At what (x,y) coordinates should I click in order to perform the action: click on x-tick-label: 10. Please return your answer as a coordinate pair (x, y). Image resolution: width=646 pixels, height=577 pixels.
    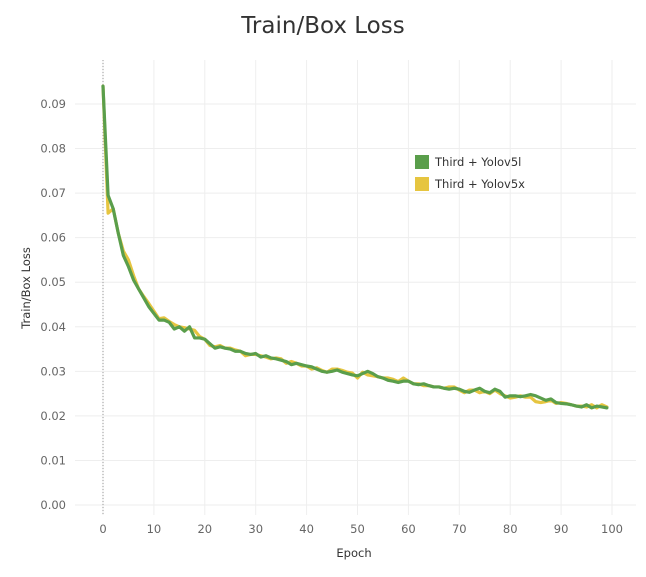
    Looking at the image, I should click on (154, 529).